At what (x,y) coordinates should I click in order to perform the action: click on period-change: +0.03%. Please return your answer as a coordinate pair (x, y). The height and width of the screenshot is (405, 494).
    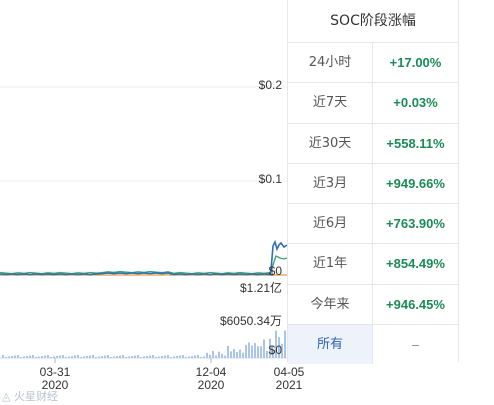
    Looking at the image, I should click on (415, 103).